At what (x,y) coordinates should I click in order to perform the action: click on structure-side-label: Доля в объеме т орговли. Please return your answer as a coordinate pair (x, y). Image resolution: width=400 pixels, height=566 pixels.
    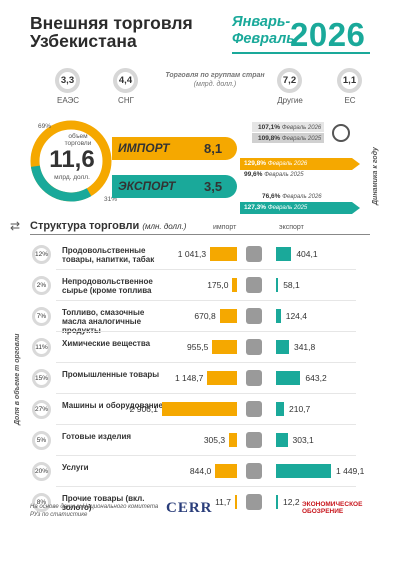
    Looking at the image, I should click on (17, 379).